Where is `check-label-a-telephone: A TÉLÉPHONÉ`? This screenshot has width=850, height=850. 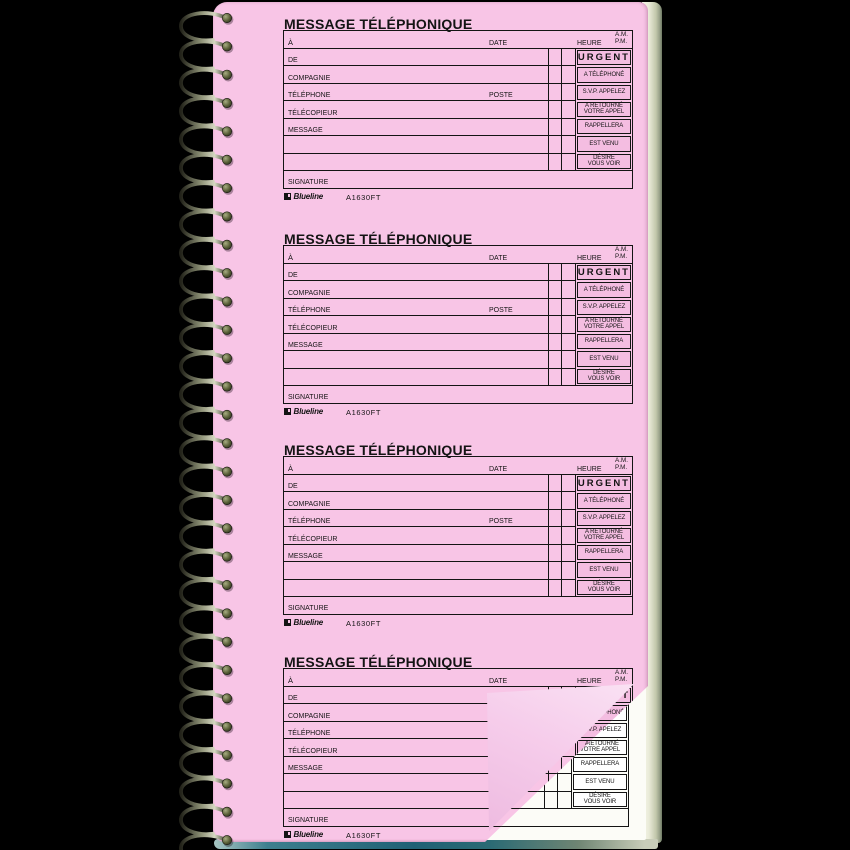 check-label-a-telephone: A TÉLÉPHONÉ is located at coordinates (603, 501).